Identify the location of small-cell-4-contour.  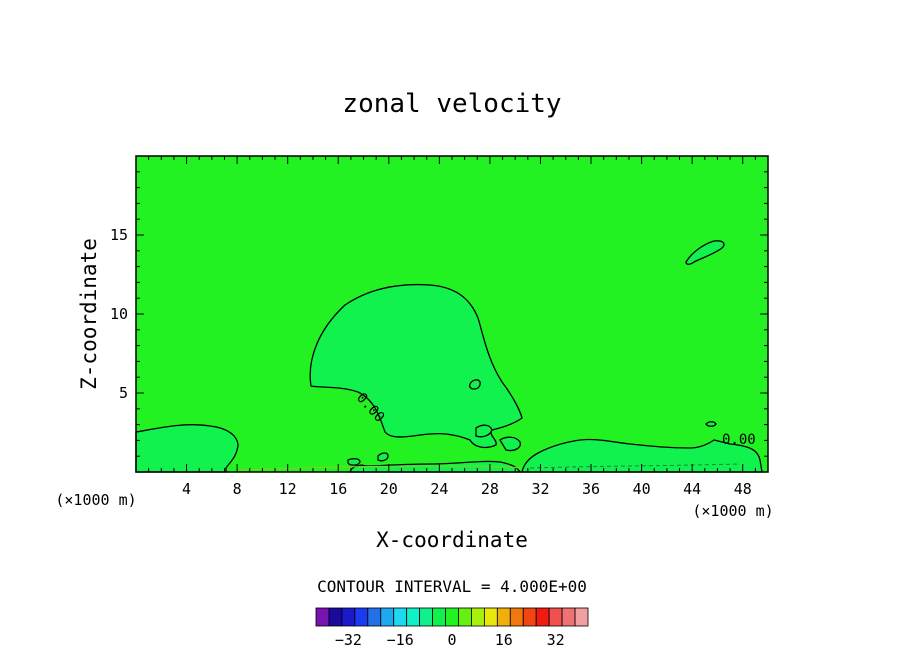
(383, 457).